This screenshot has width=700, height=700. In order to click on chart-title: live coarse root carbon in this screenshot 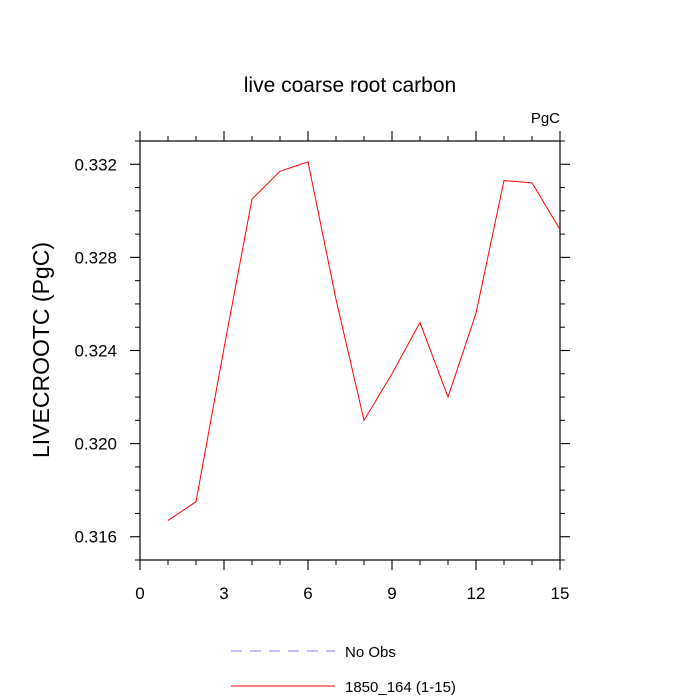, I will do `click(350, 85)`.